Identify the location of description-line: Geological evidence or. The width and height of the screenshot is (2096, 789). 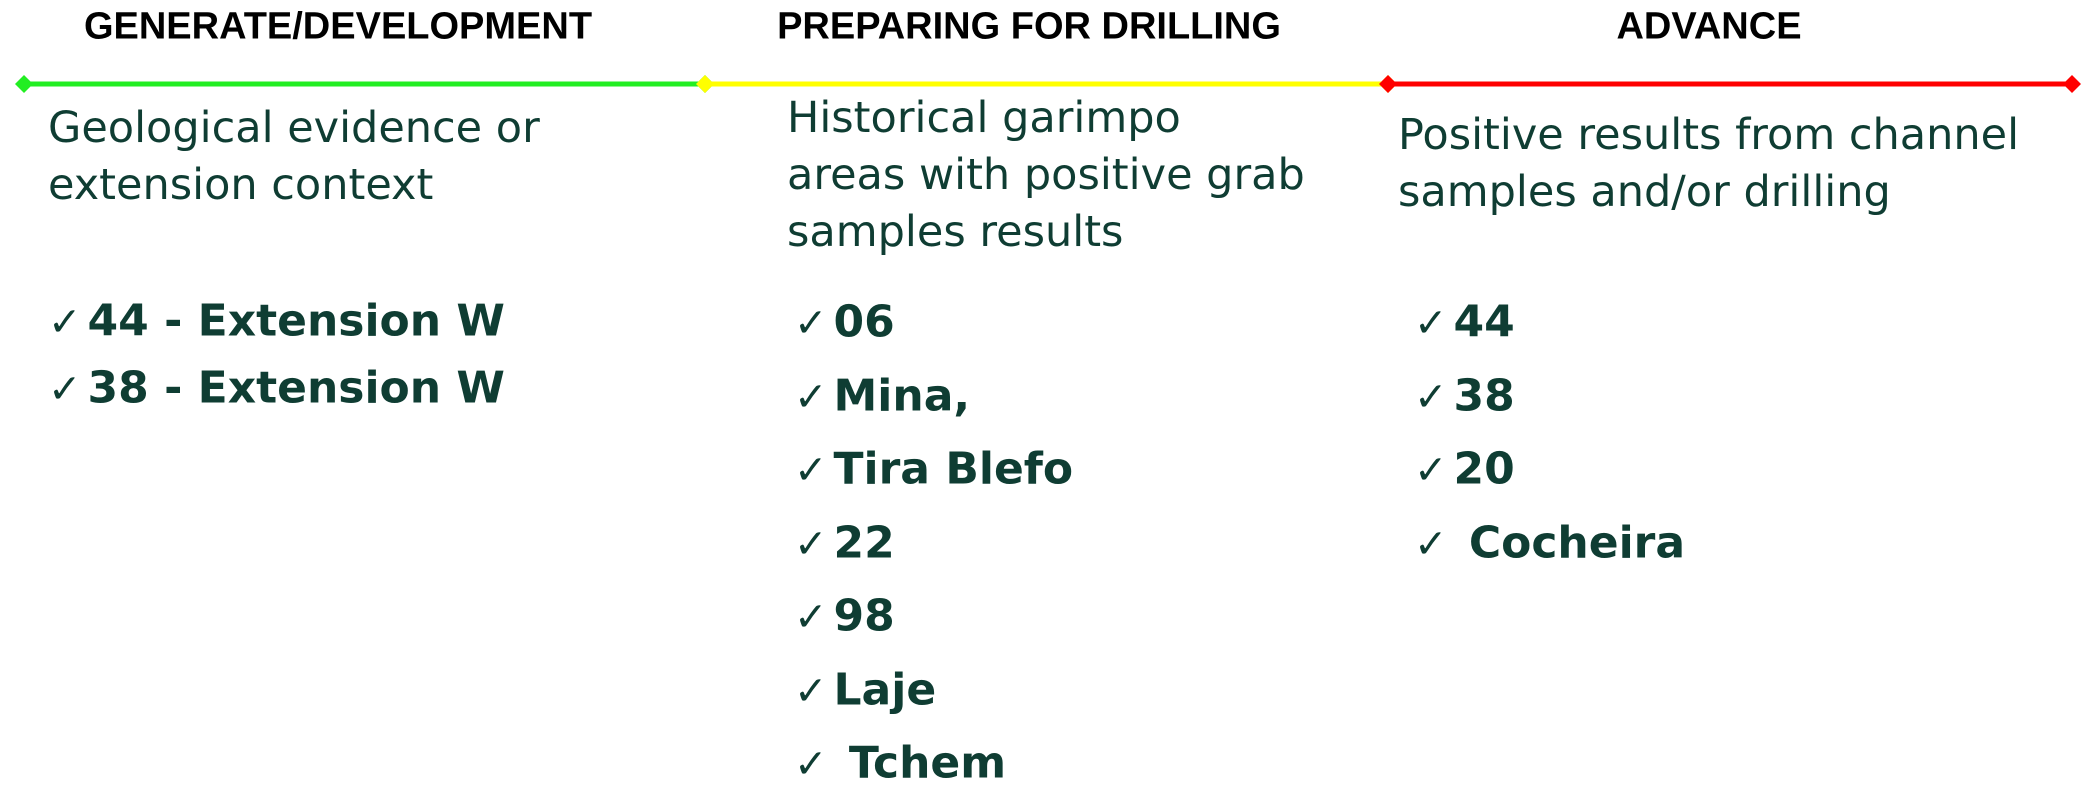
(294, 128).